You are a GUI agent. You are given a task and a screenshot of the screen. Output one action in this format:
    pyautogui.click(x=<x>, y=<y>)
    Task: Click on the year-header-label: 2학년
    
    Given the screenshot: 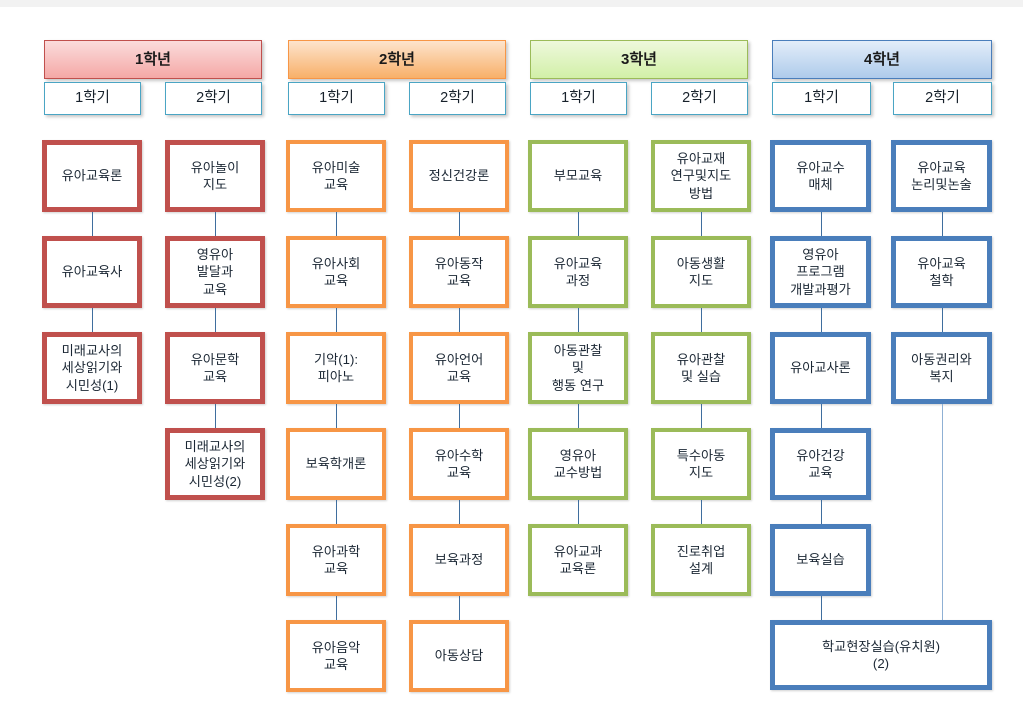 What is the action you would take?
    pyautogui.click(x=397, y=59)
    